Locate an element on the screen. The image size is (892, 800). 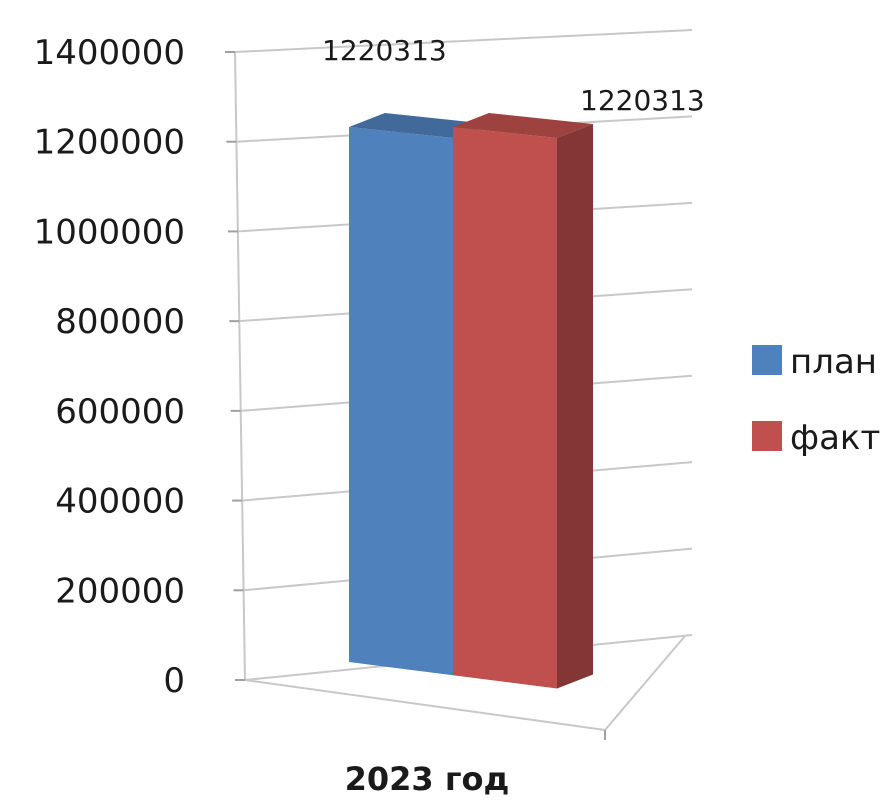
x-axis-categories: 2023 год is located at coordinates (427, 779).